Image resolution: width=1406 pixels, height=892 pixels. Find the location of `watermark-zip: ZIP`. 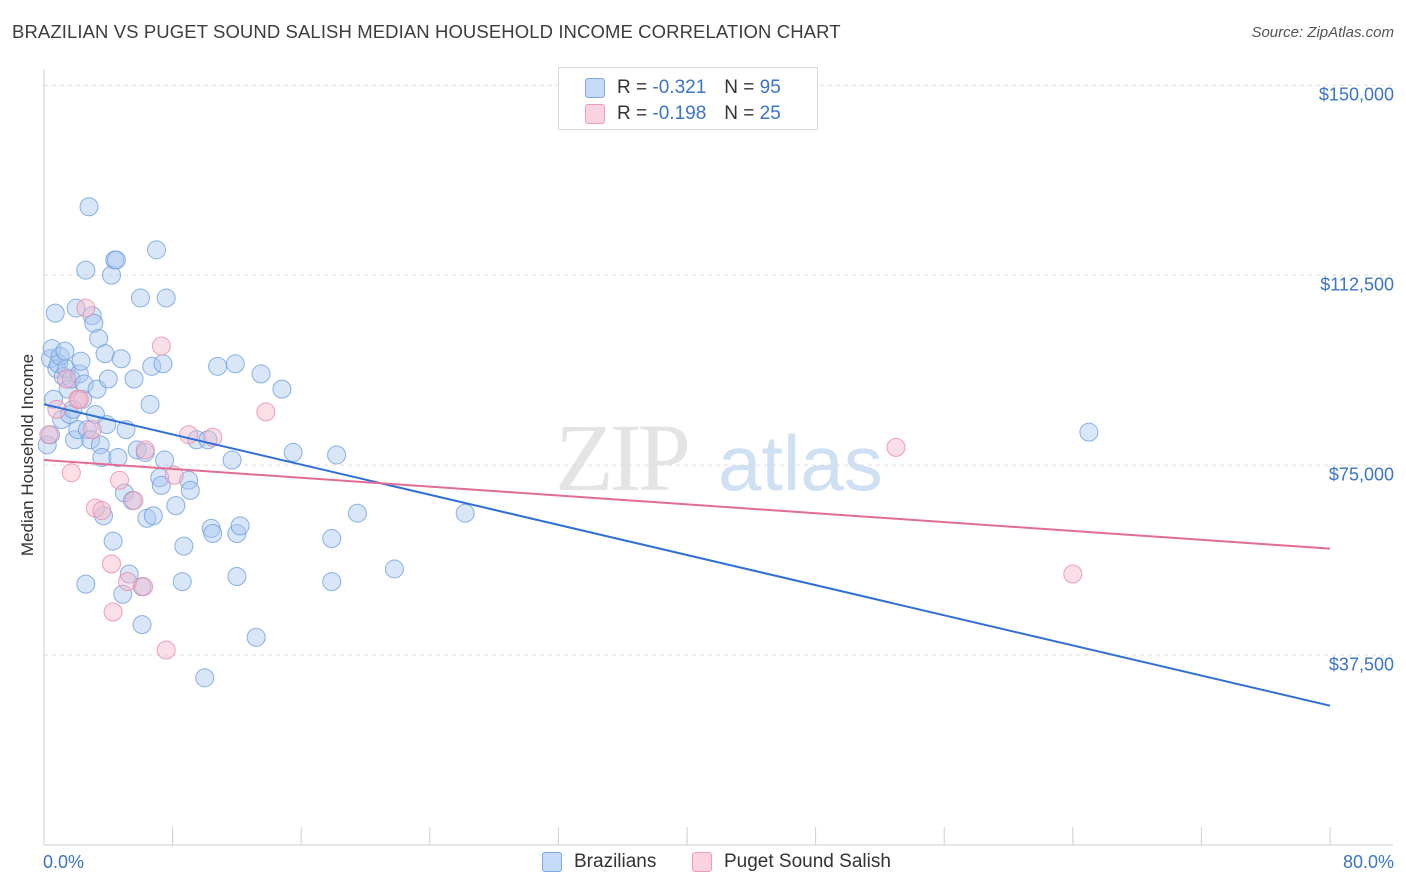

watermark-zip: ZIP is located at coordinates (621, 457).